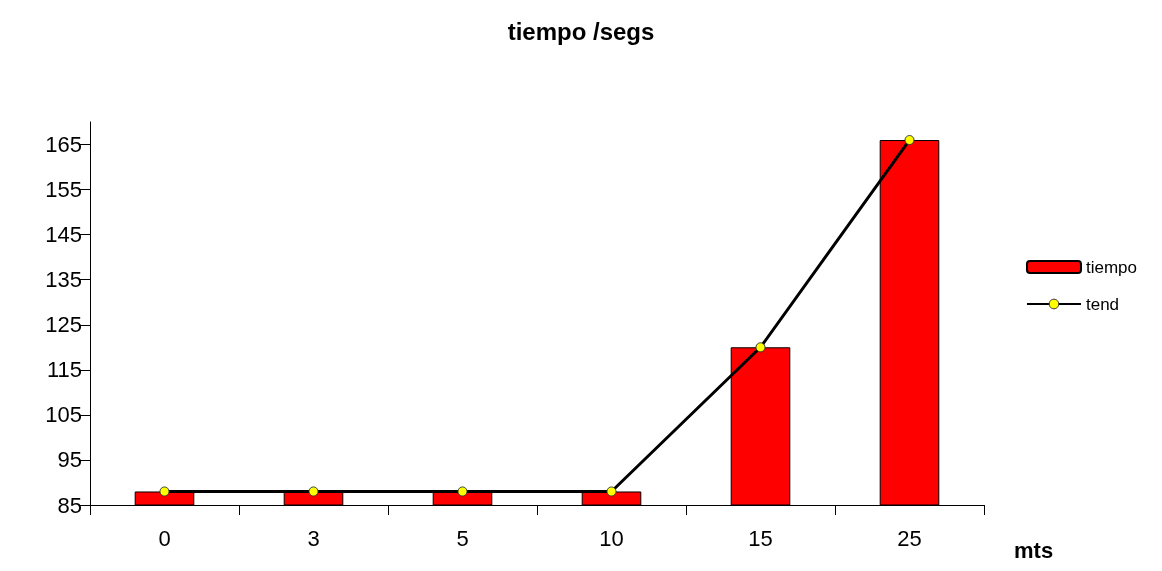 Image resolution: width=1162 pixels, height=571 pixels. I want to click on y-tick-label: 155, so click(63, 190).